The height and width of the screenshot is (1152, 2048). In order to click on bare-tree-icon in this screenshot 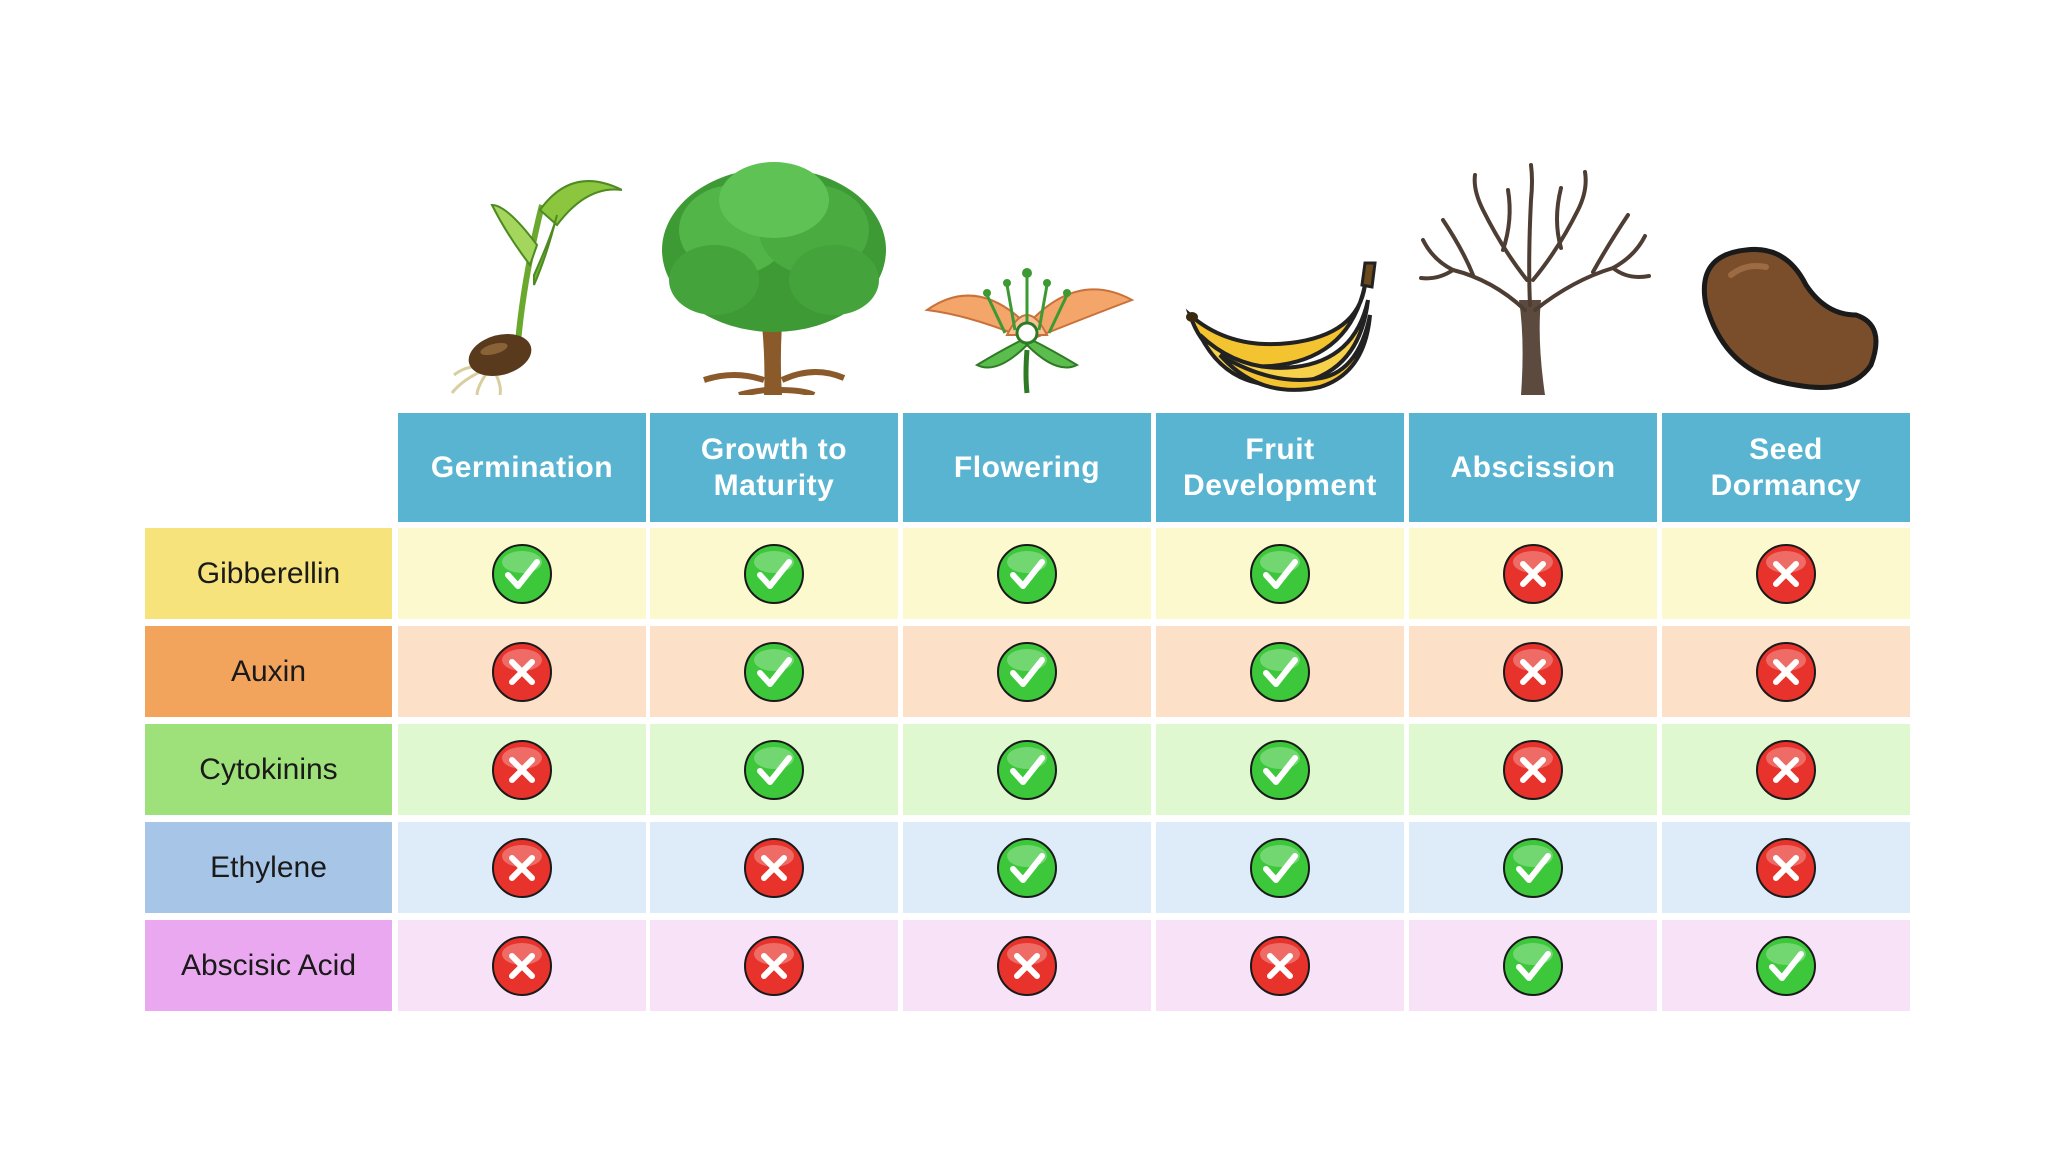, I will do `click(1535, 279)`.